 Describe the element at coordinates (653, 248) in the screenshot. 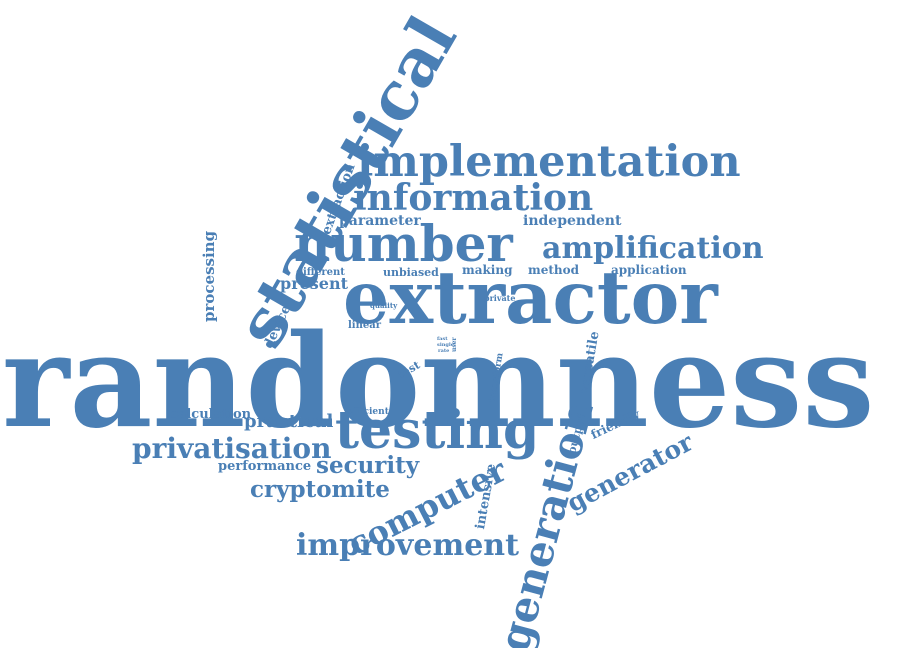

I see `word-amplification: amplification` at that location.